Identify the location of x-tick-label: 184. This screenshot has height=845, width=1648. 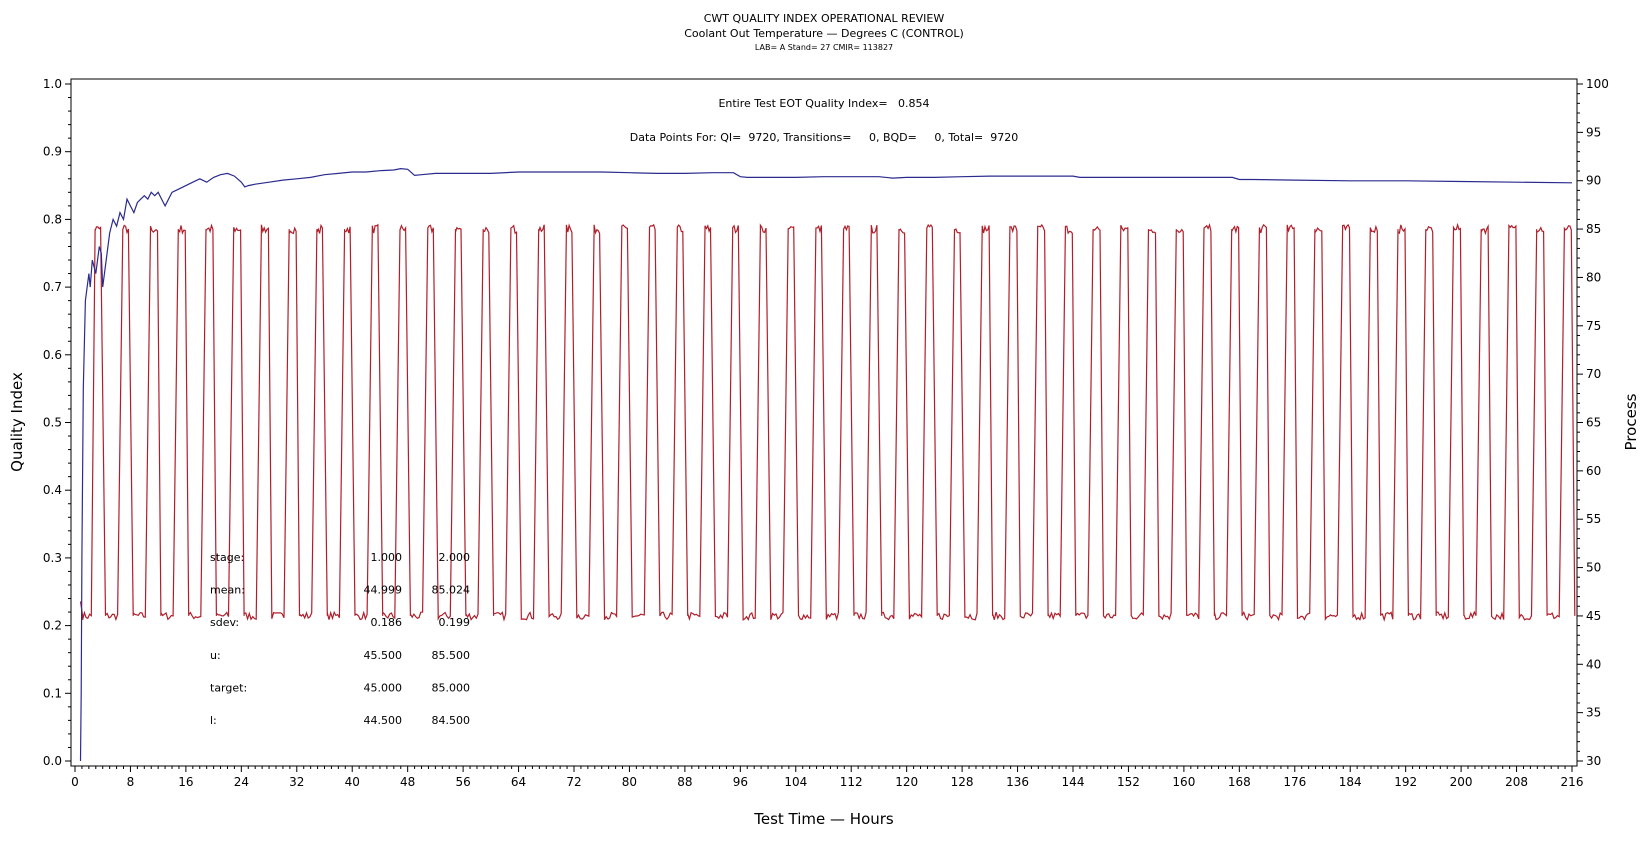
(1350, 782).